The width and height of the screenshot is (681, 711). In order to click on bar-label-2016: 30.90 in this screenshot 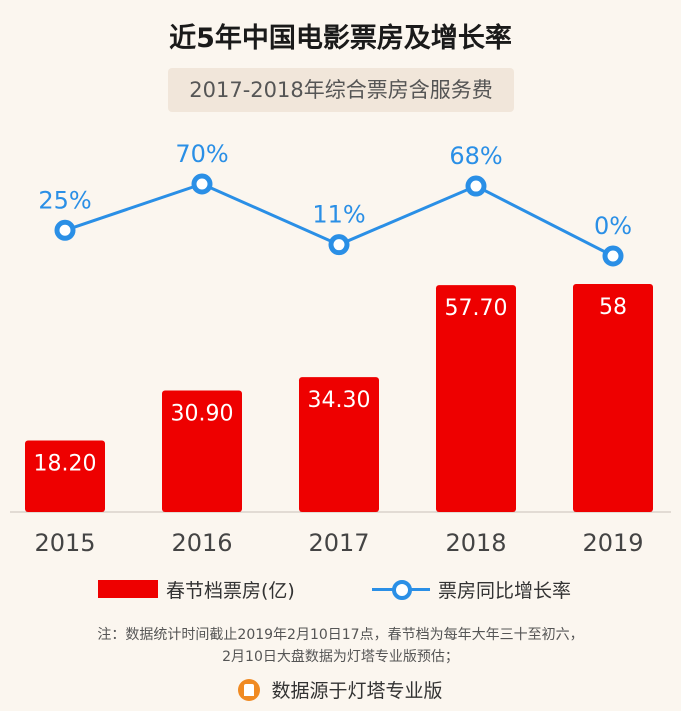, I will do `click(202, 414)`.